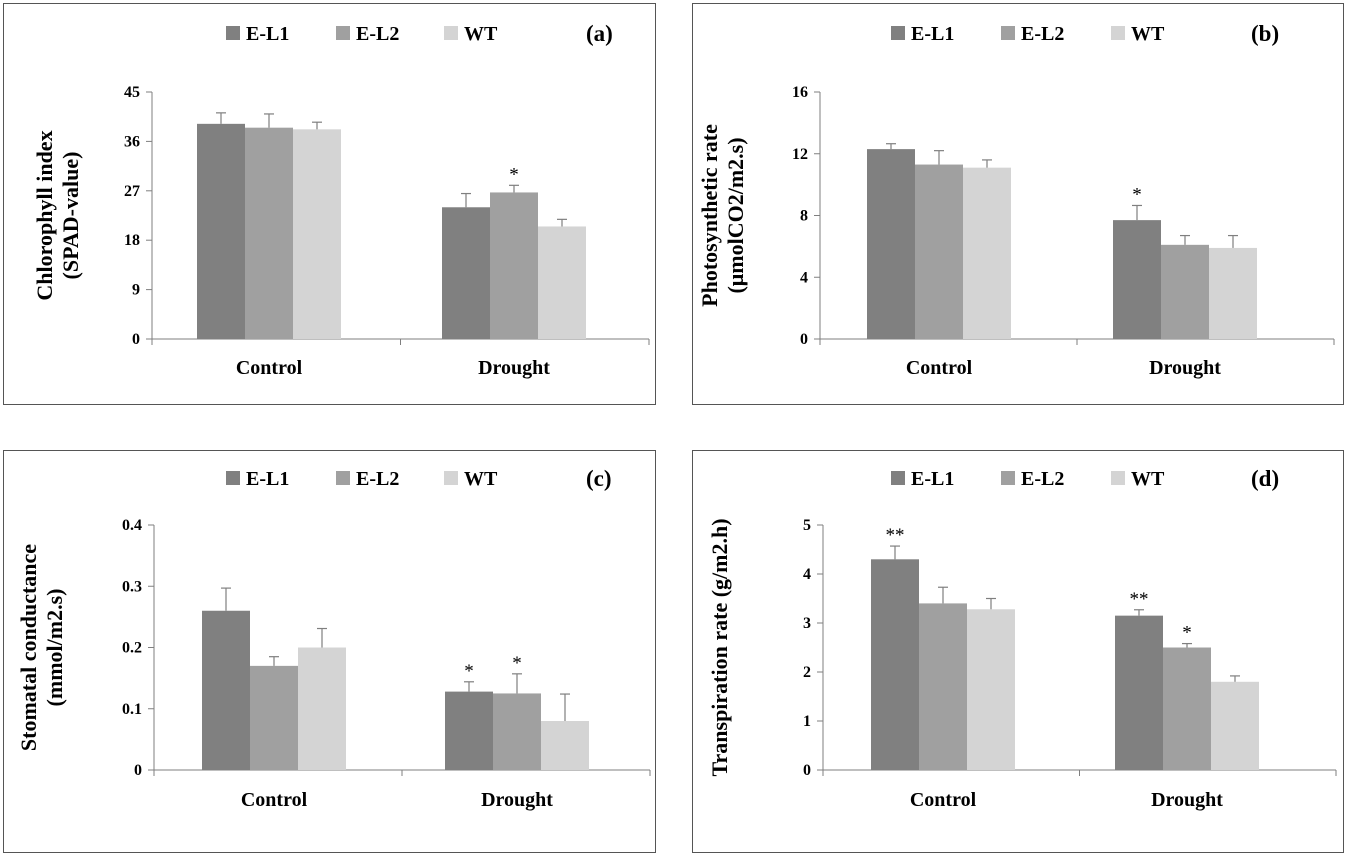  I want to click on y-tick-label: 3, so click(807, 623).